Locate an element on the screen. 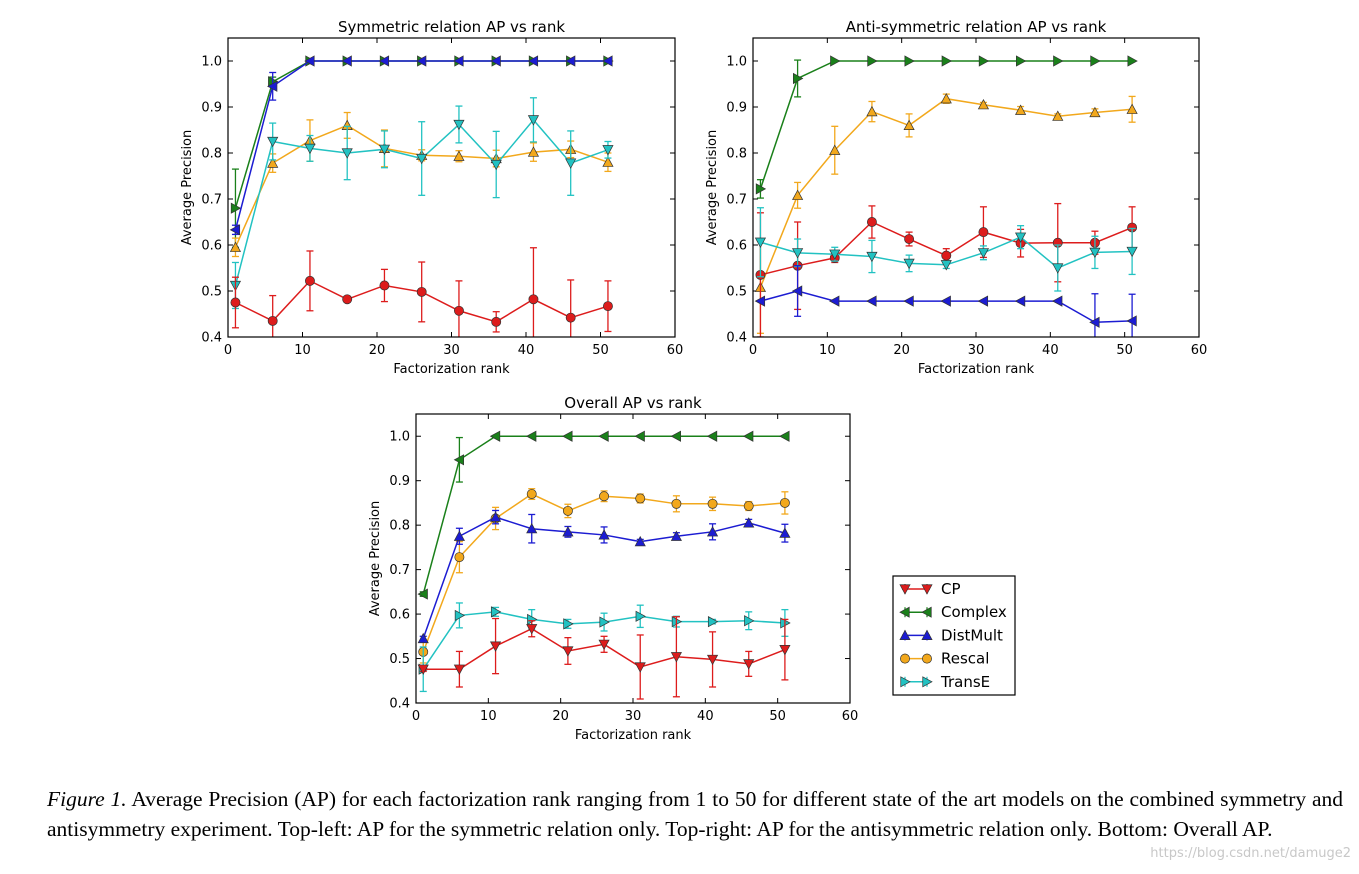 This screenshot has width=1359, height=874. x-axis-label: Factorization rank is located at coordinates (976, 369).